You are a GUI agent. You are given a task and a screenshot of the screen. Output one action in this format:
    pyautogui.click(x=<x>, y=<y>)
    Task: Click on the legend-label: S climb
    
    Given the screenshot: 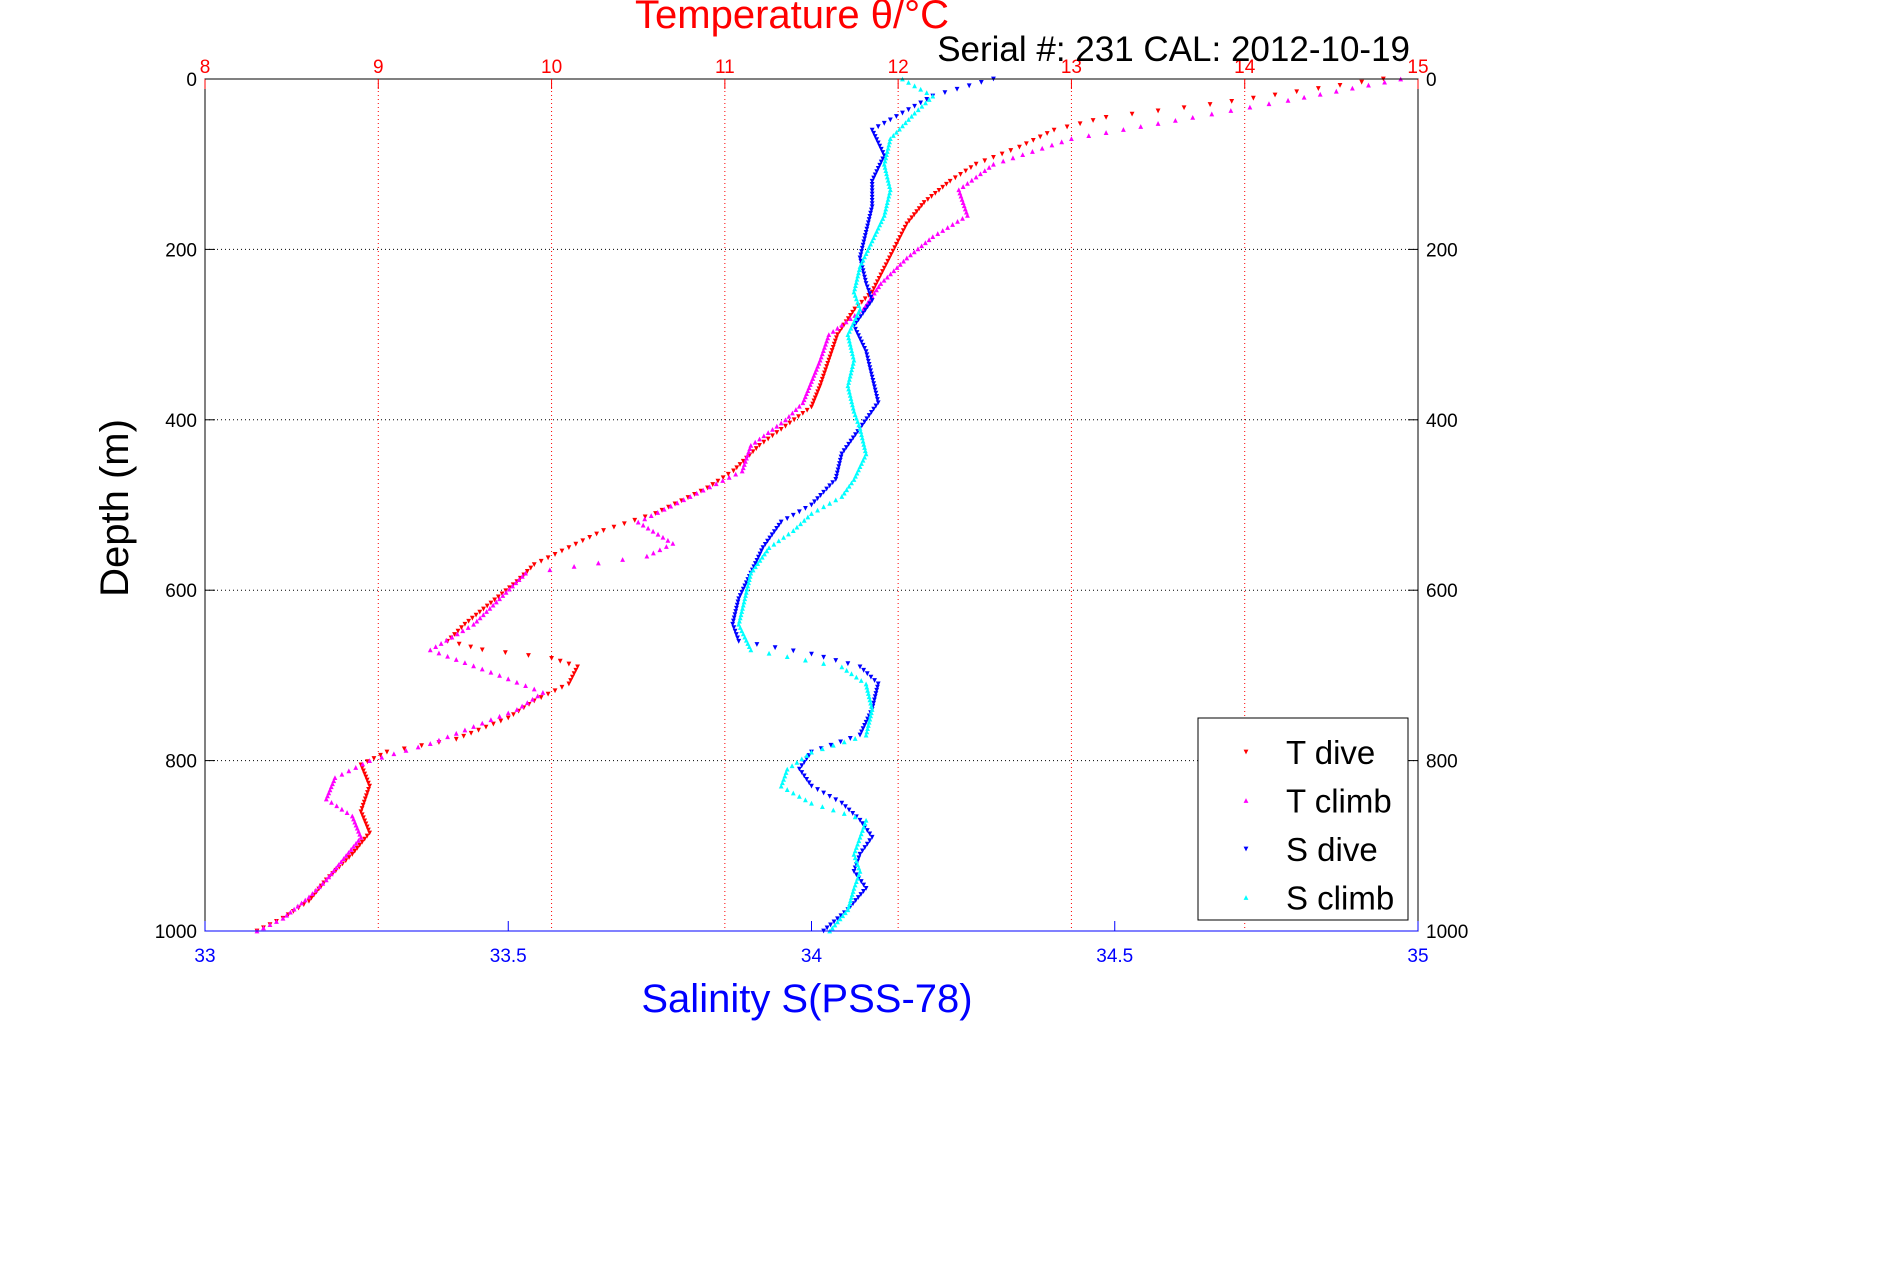 What is the action you would take?
    pyautogui.click(x=1340, y=898)
    